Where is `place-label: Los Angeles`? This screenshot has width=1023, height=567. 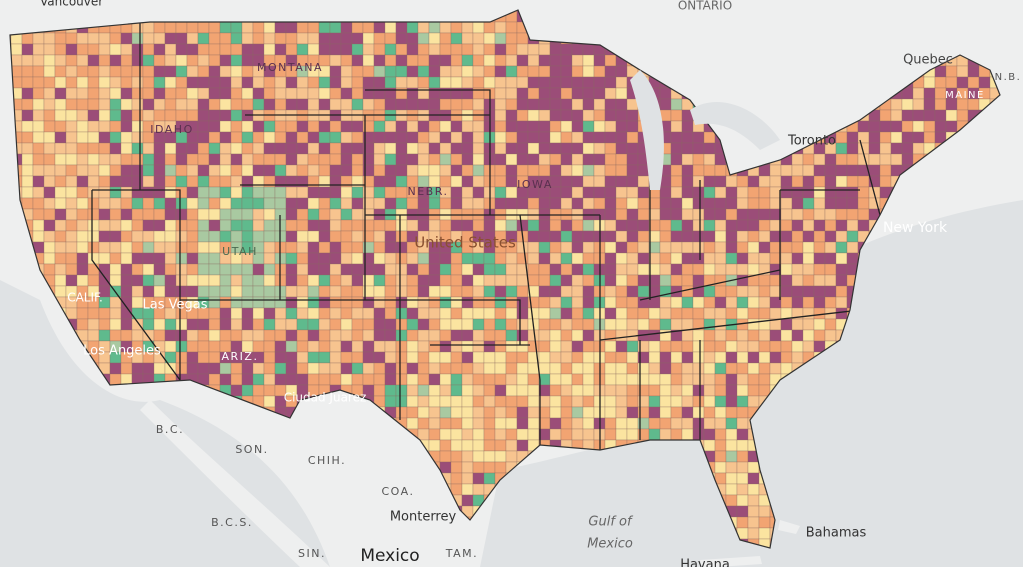
place-label: Los Angeles is located at coordinates (122, 351).